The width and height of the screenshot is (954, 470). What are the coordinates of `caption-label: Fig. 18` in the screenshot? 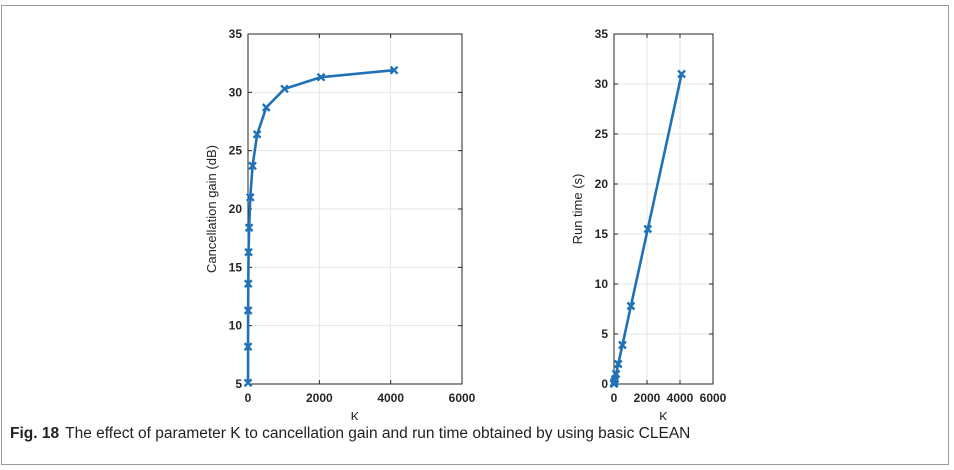 It's located at (35, 433).